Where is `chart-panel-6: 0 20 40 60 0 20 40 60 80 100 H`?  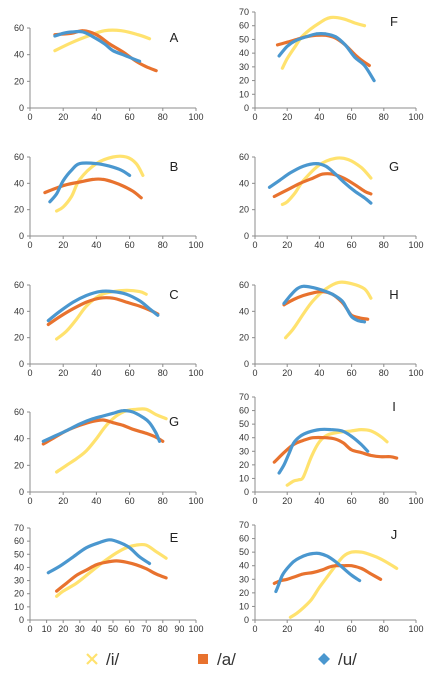
chart-panel-6: 0 20 40 60 0 20 40 60 80 100 H is located at coordinates (331, 329).